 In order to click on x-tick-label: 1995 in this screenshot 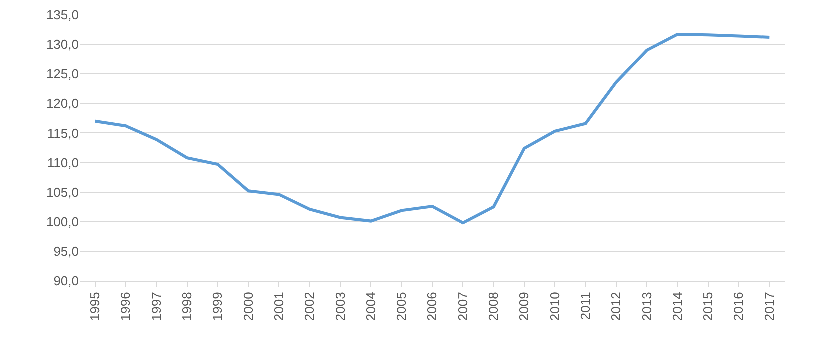, I will do `click(95, 307)`.